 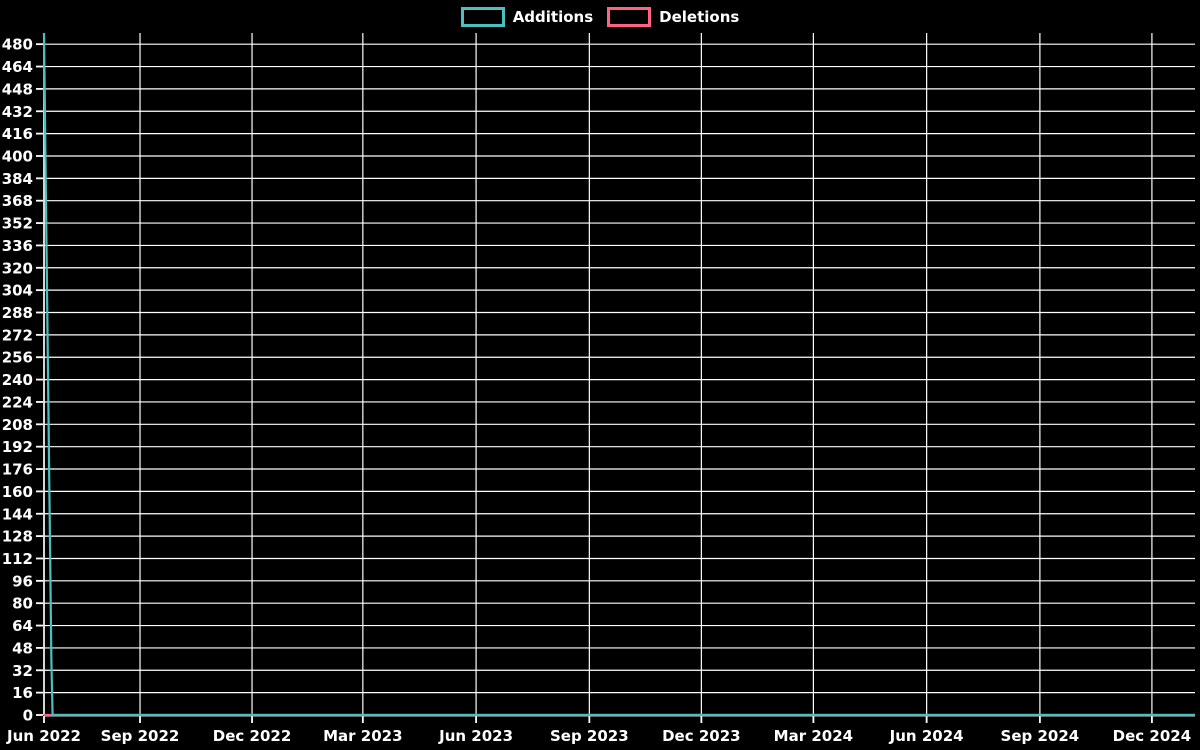 What do you see at coordinates (17, 179) in the screenshot?
I see `y-tick-label: 384` at bounding box center [17, 179].